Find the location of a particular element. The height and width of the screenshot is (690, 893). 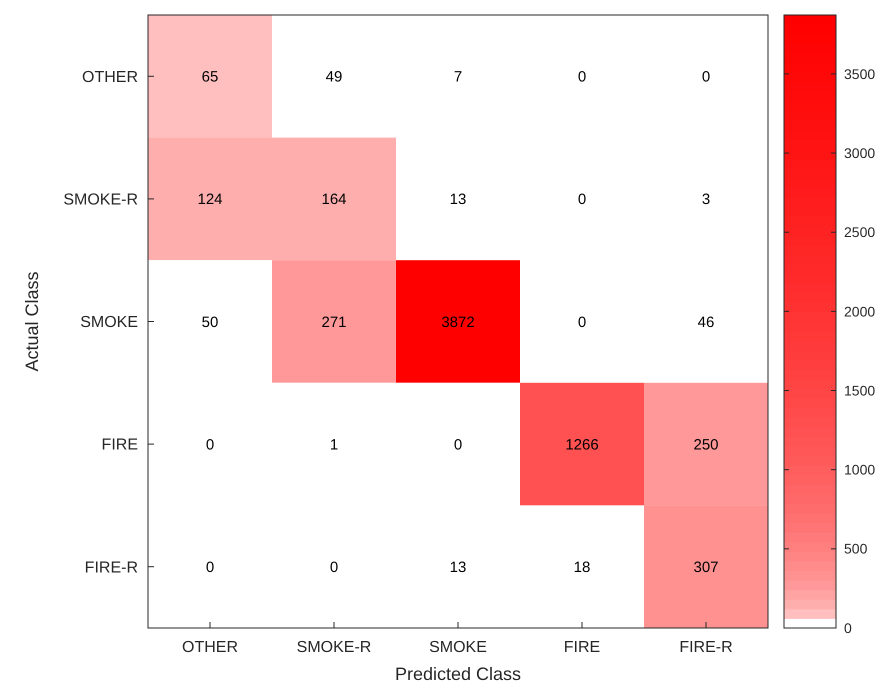

data-label: 307 is located at coordinates (706, 567).